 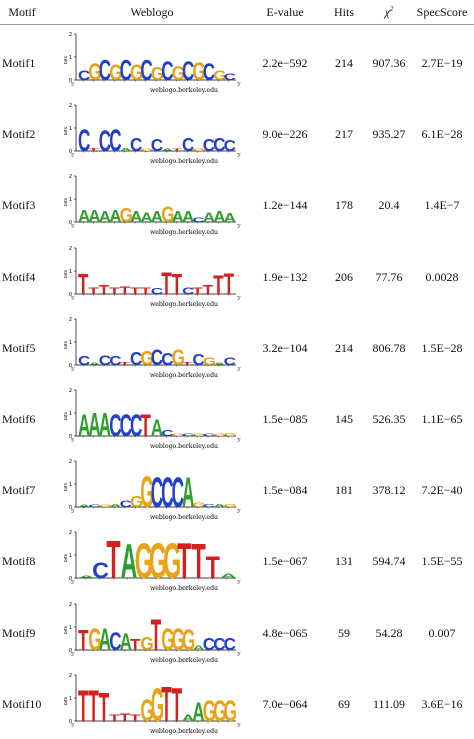 What do you see at coordinates (389, 205) in the screenshot?
I see `chi-squared-cell: 20.4` at bounding box center [389, 205].